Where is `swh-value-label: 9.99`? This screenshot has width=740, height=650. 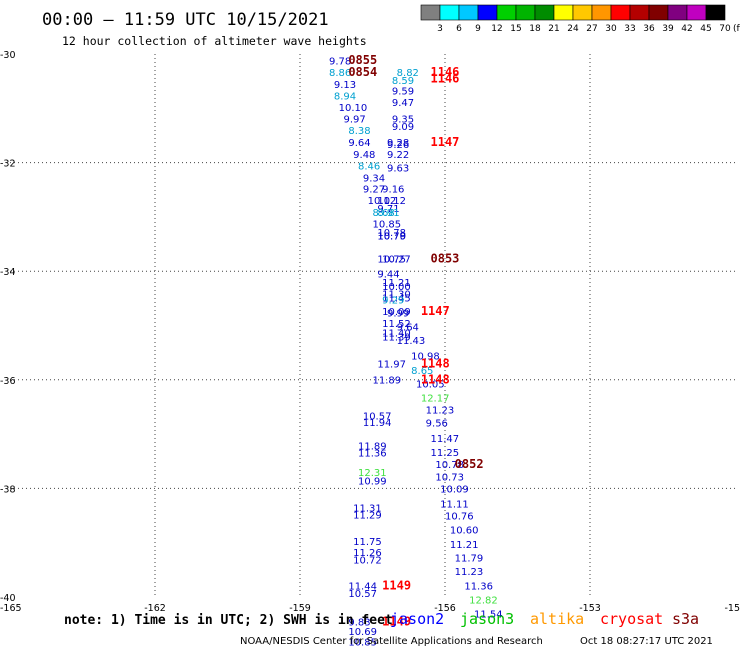 swh-value-label: 9.99 is located at coordinates (398, 313).